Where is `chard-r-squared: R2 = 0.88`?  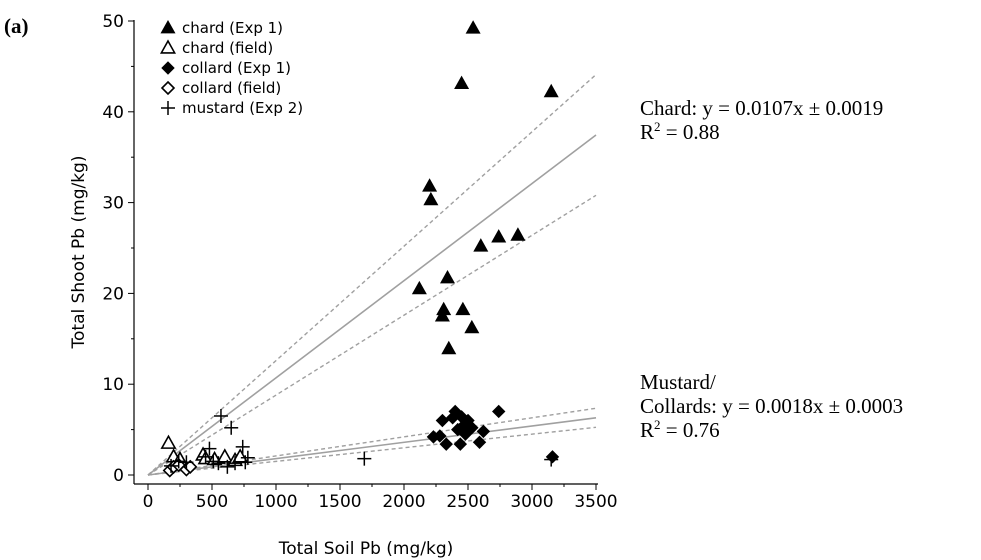 chard-r-squared: R2 = 0.88 is located at coordinates (761, 132).